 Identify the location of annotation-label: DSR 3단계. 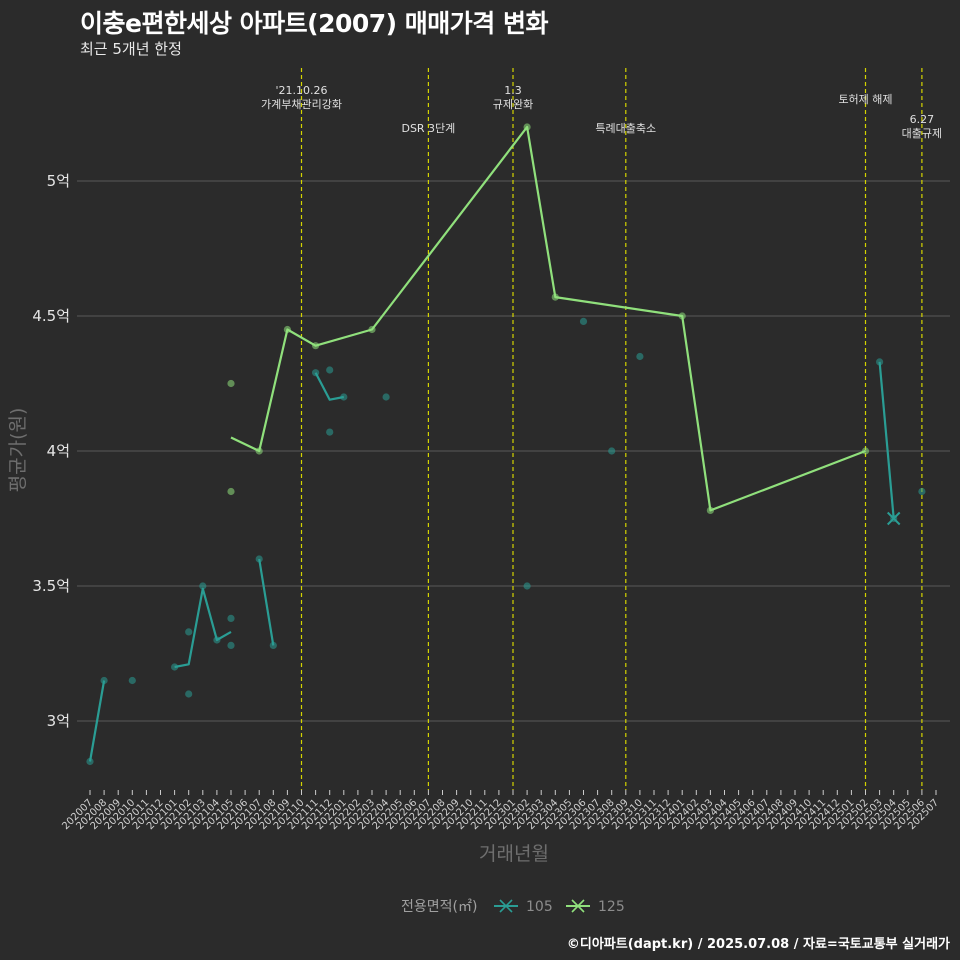
(428, 128).